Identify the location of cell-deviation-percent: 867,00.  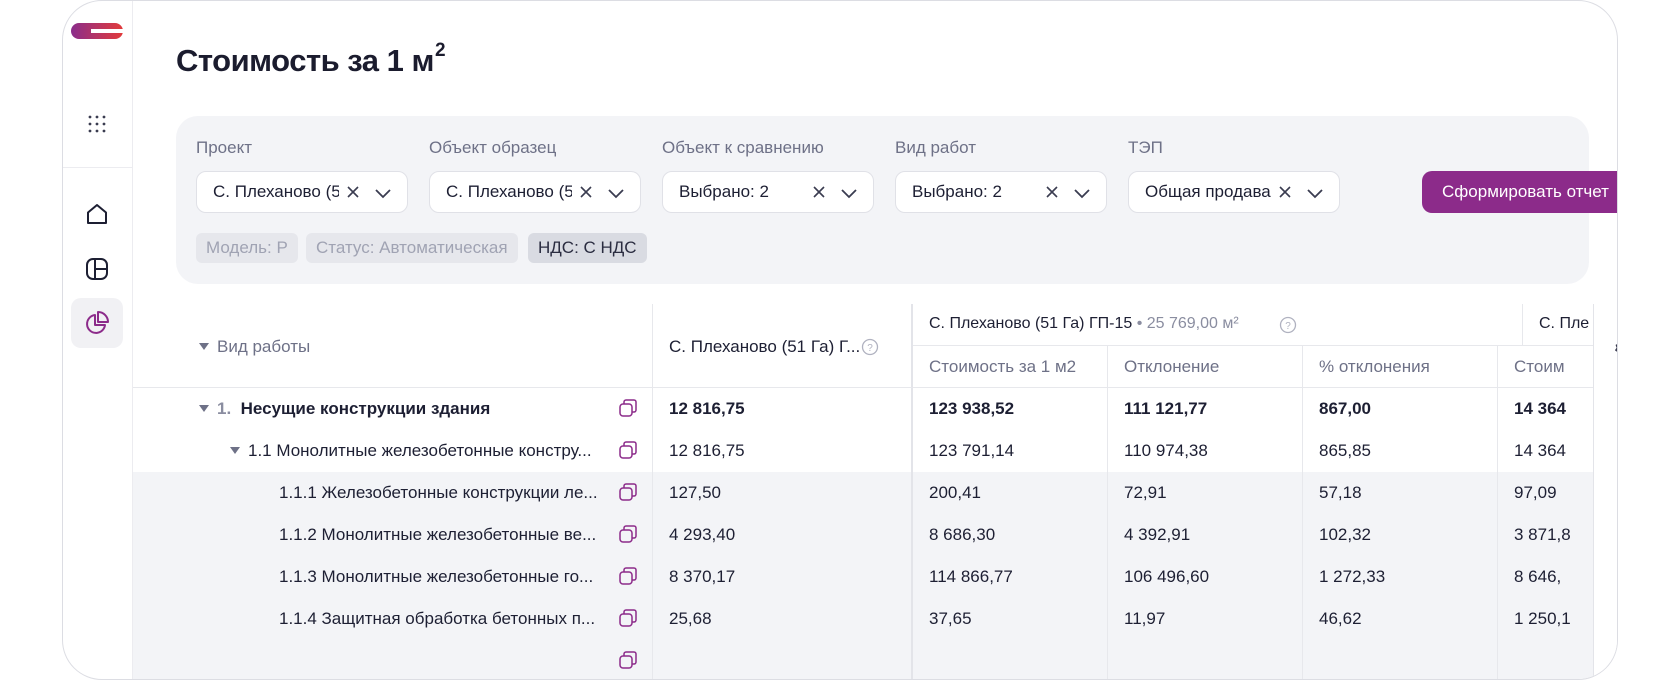
(1400, 409).